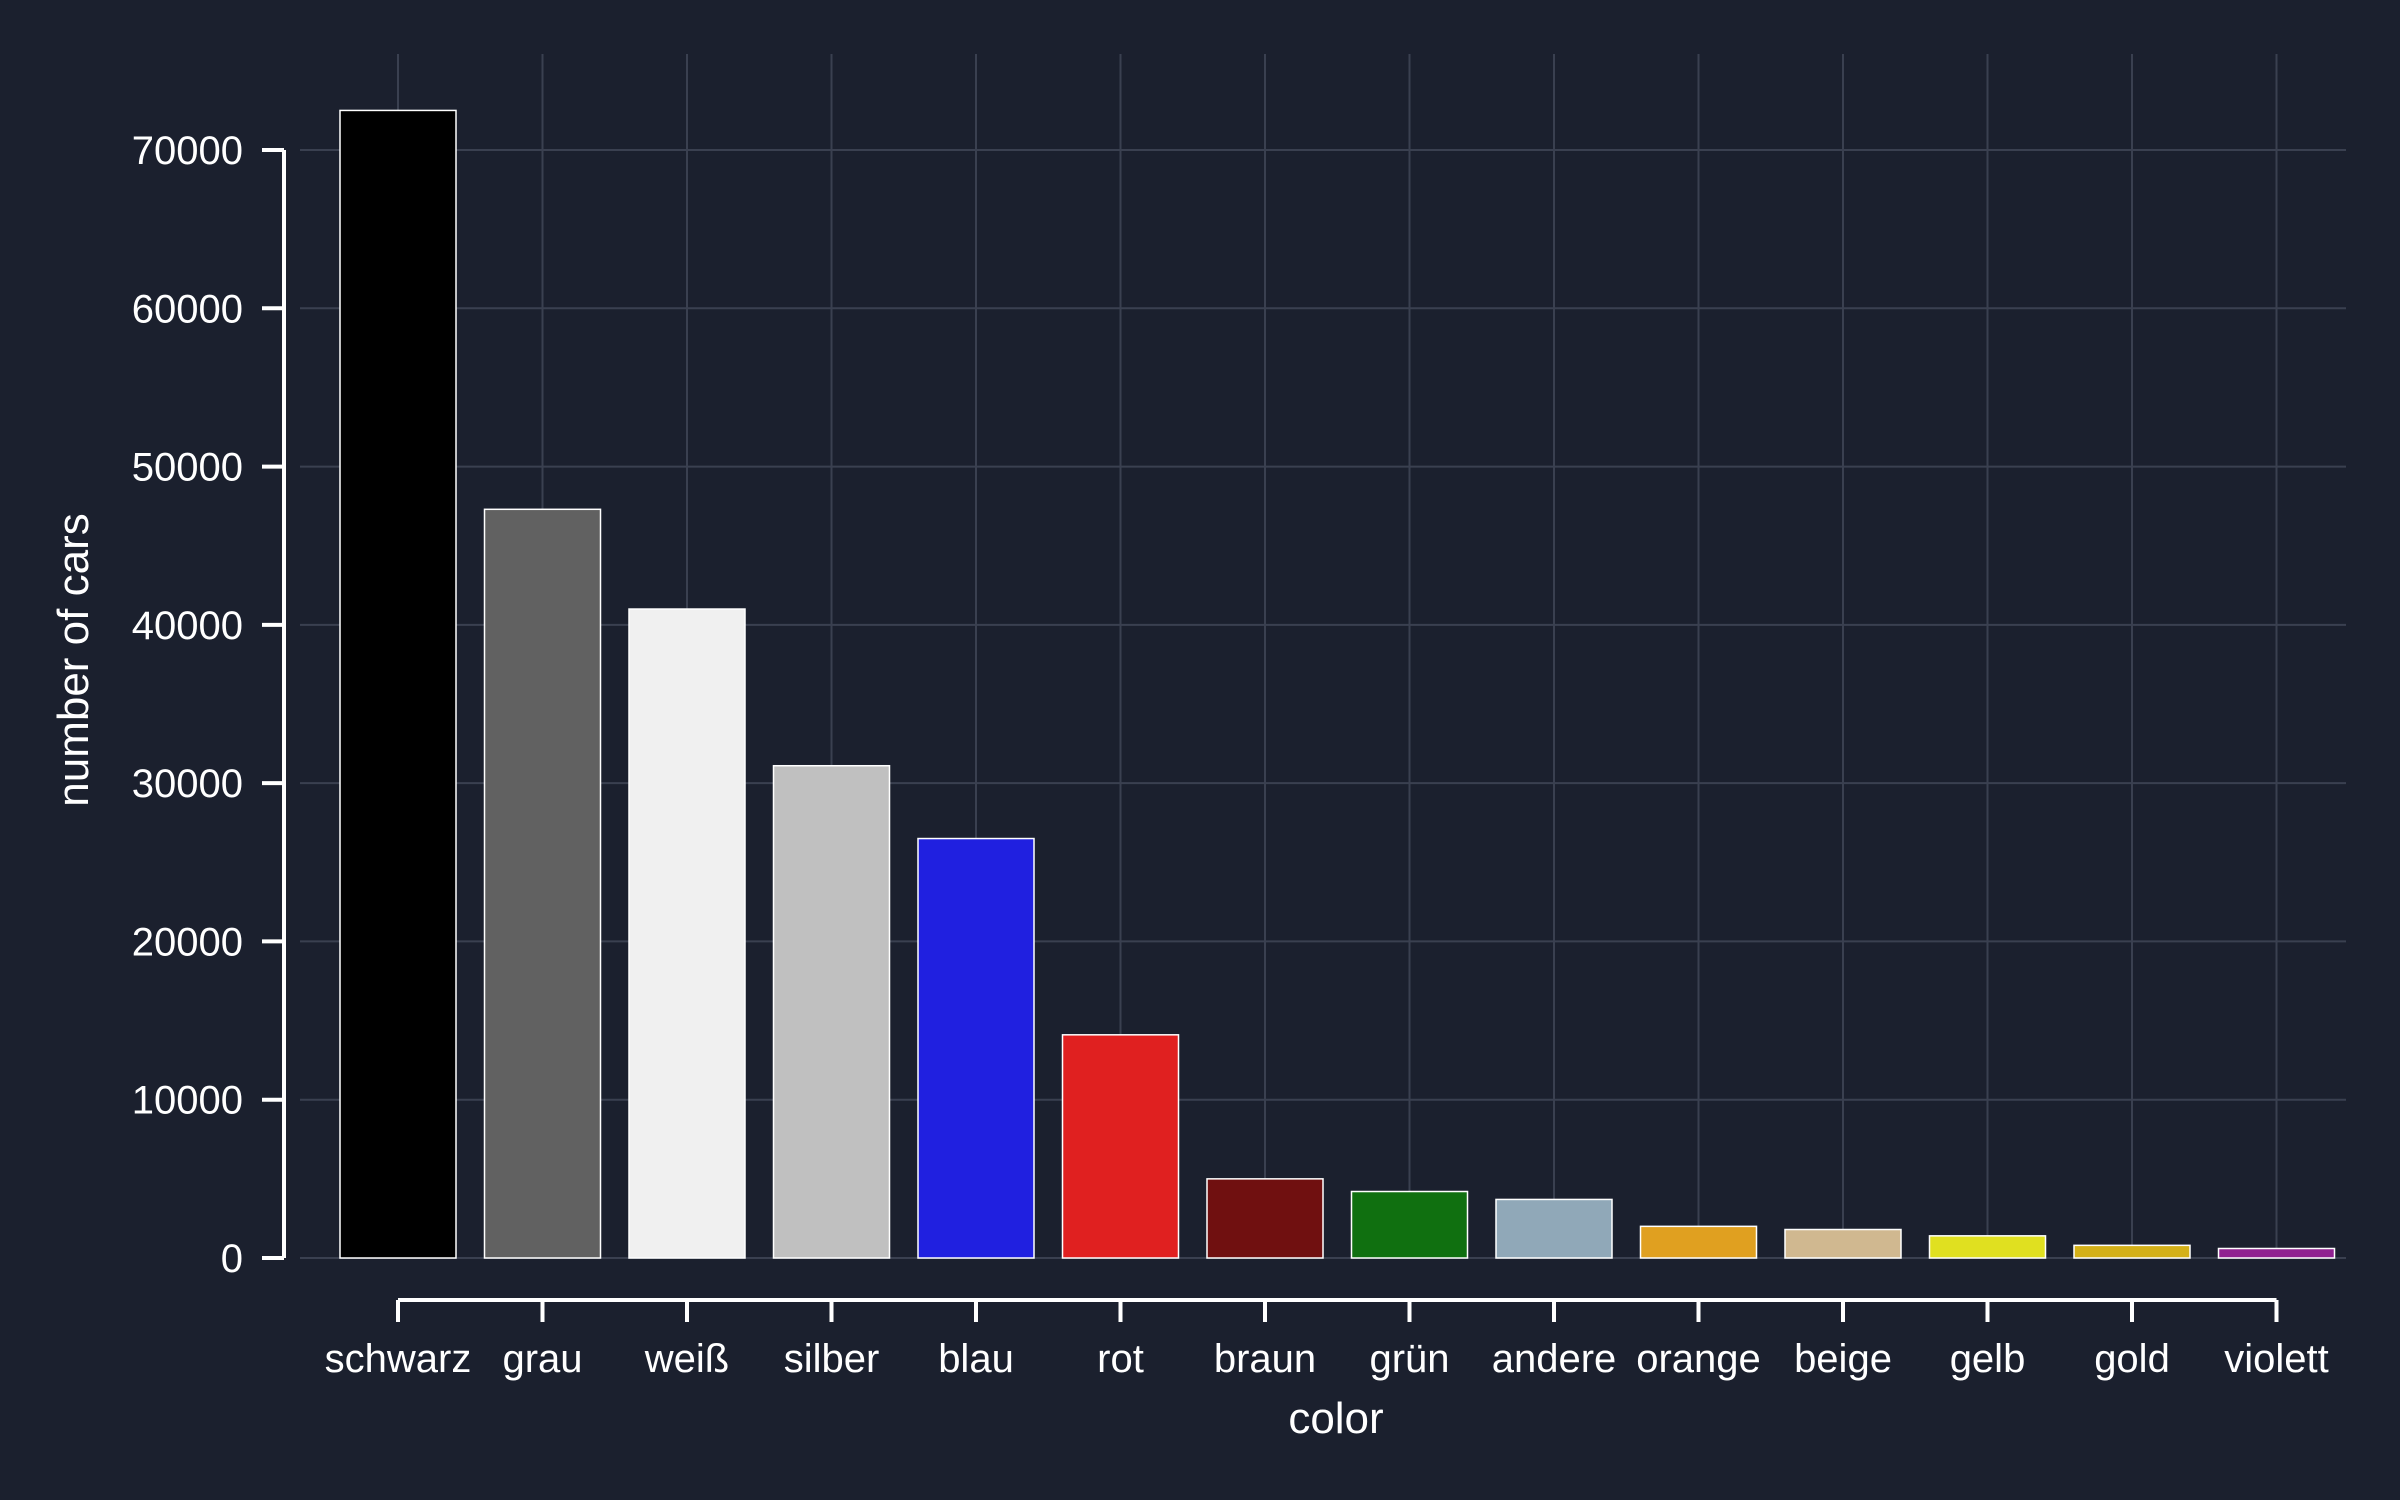 The width and height of the screenshot is (2400, 1500). I want to click on x-tick-label: gelb, so click(1988, 1359).